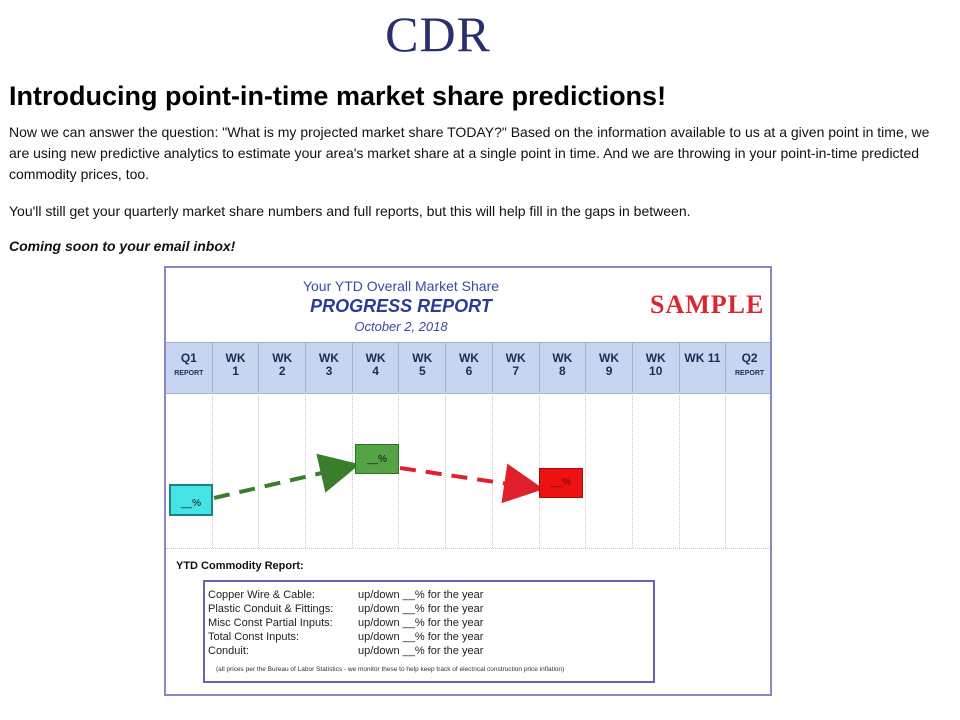 The width and height of the screenshot is (960, 720). What do you see at coordinates (702, 358) in the screenshot?
I see `column-label: WK 11` at bounding box center [702, 358].